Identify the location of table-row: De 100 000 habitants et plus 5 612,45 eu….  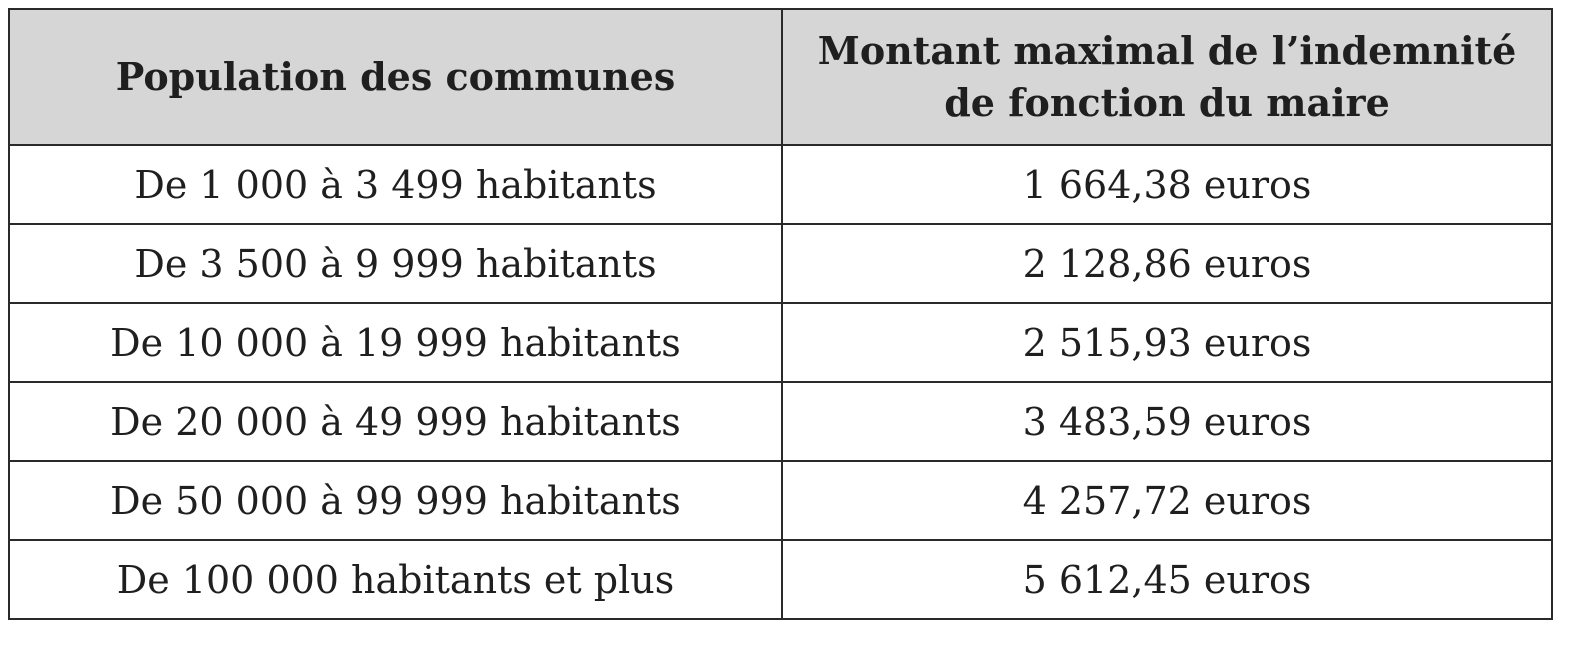
(780, 579).